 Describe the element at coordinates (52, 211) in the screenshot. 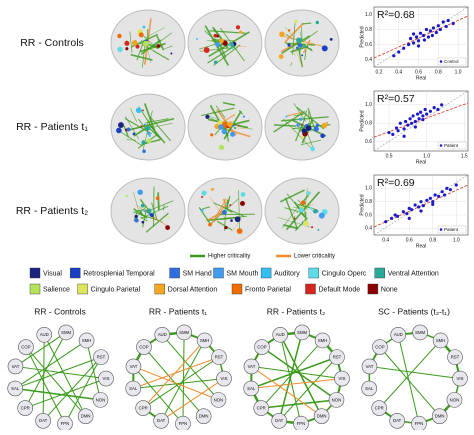

I see `row-label: RR - Patients t₂` at that location.